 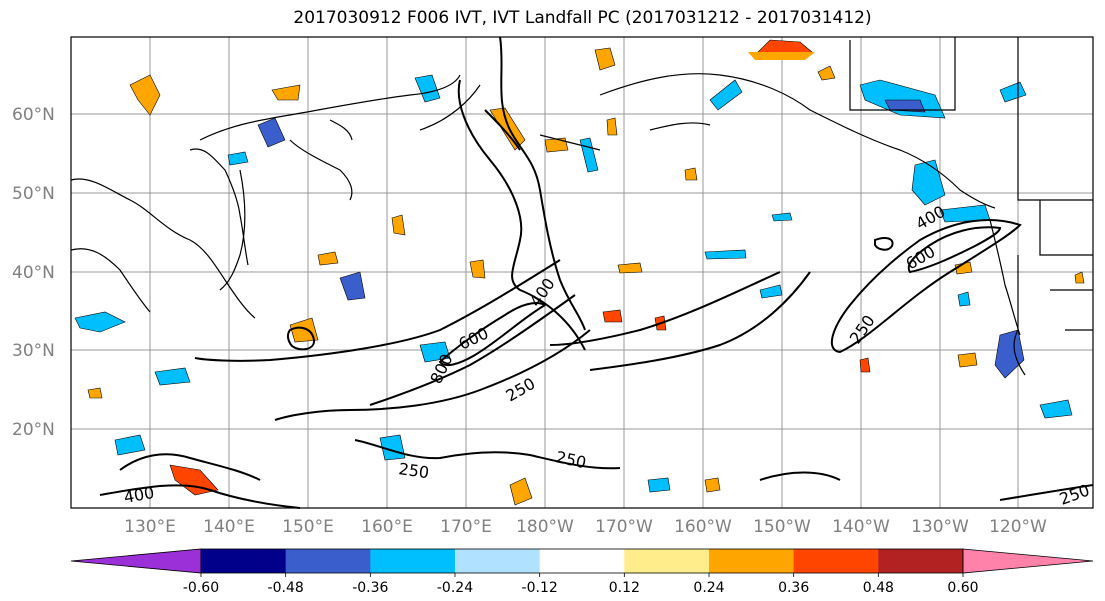 I want to click on colorbar-tick-label: -0.48, so click(x=286, y=588).